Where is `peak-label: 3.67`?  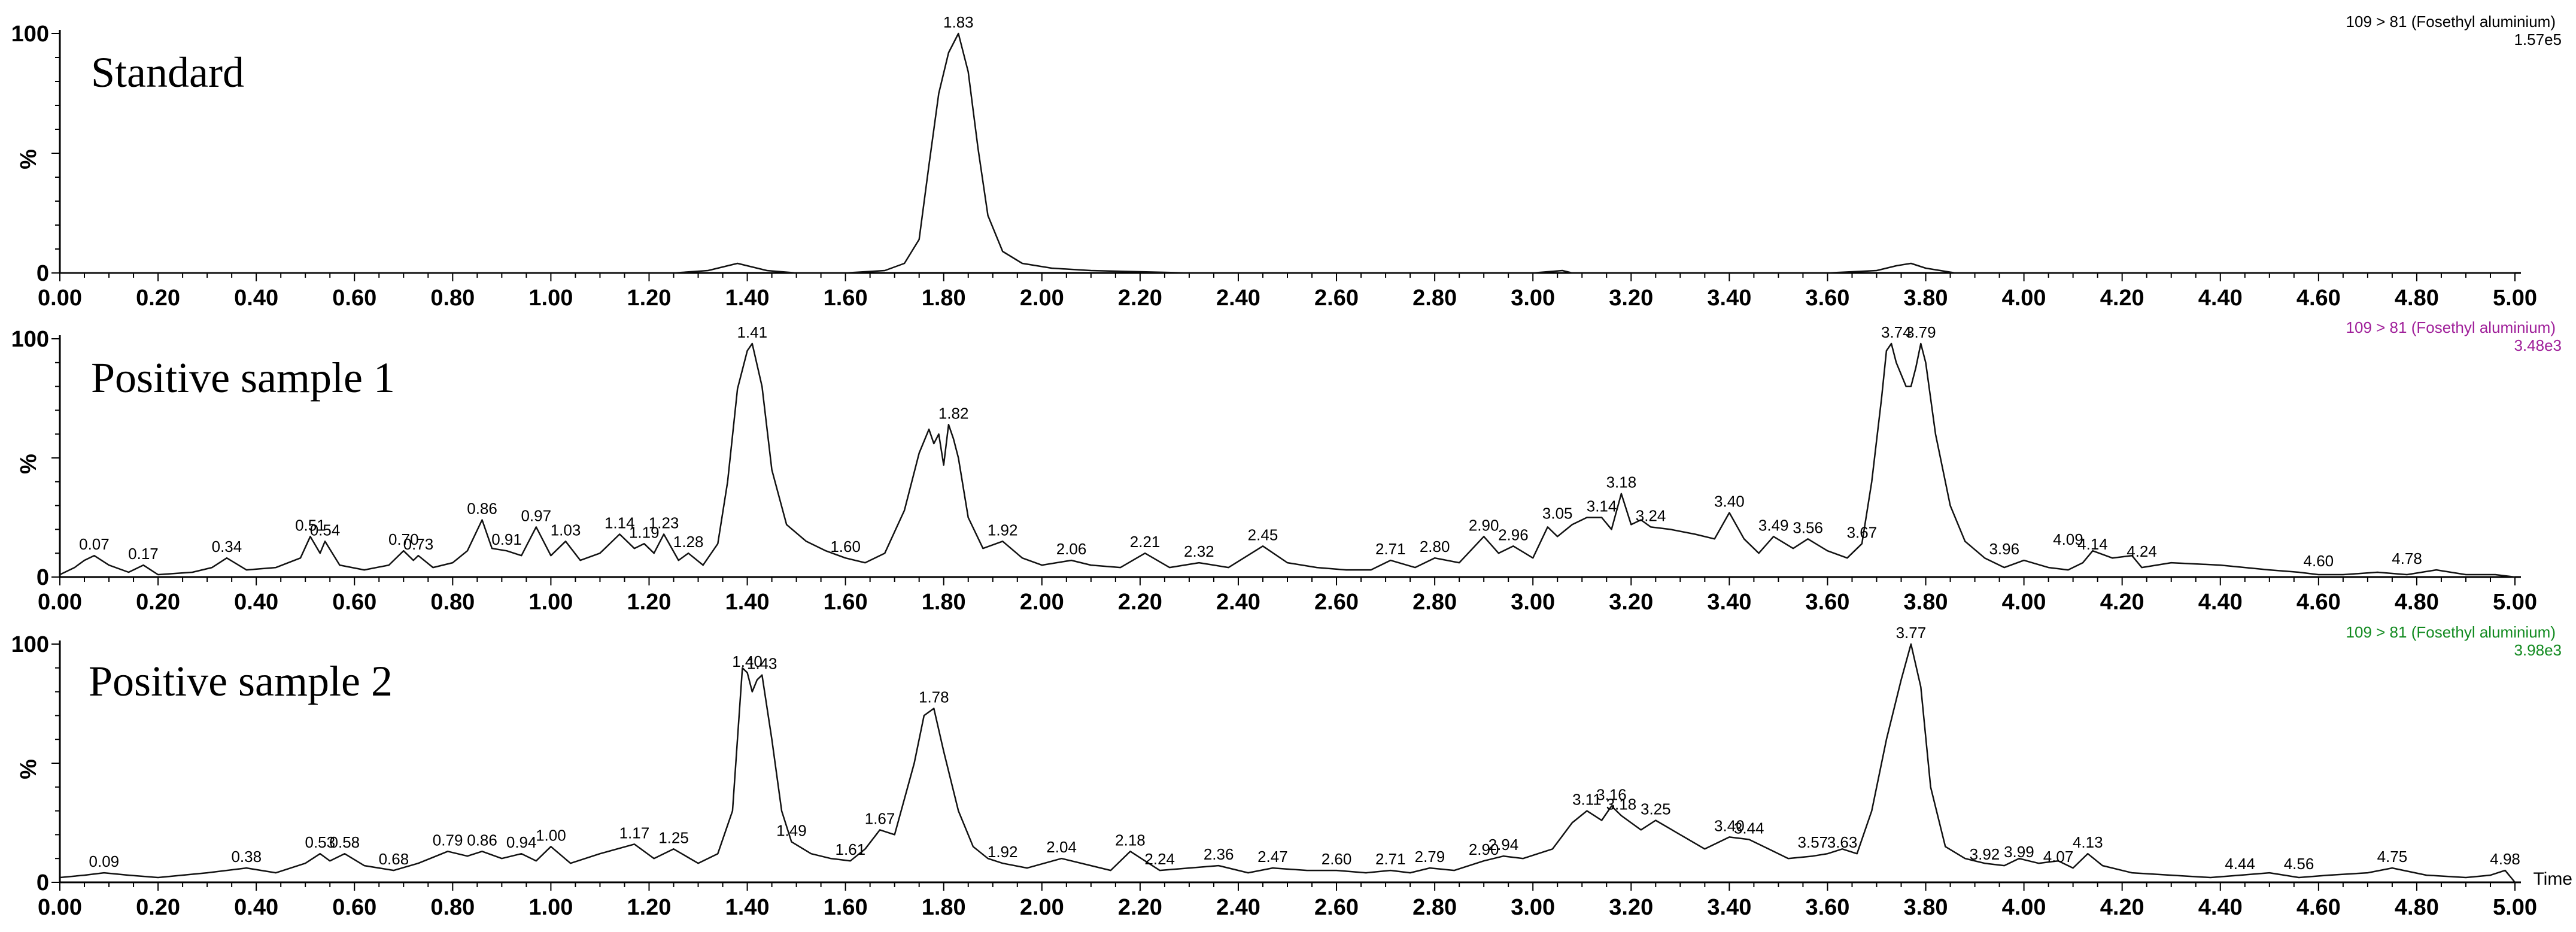 peak-label: 3.67 is located at coordinates (1863, 532).